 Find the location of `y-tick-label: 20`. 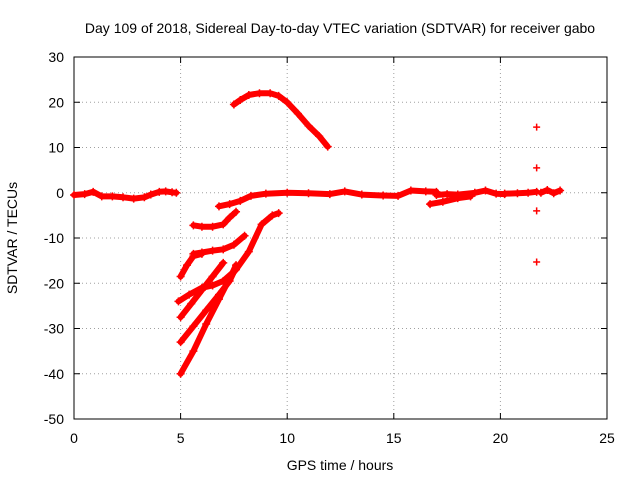

y-tick-label: 20 is located at coordinates (56, 102).